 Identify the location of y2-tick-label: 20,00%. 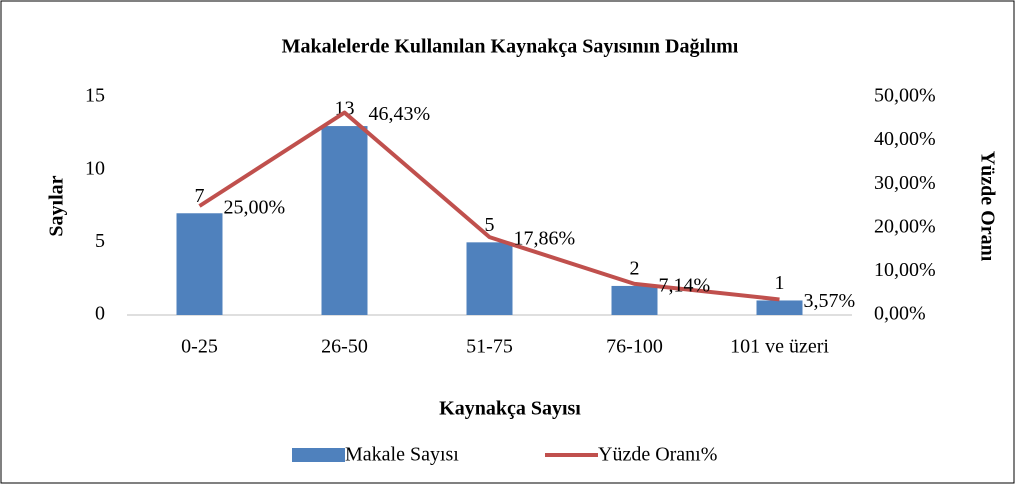
(905, 226).